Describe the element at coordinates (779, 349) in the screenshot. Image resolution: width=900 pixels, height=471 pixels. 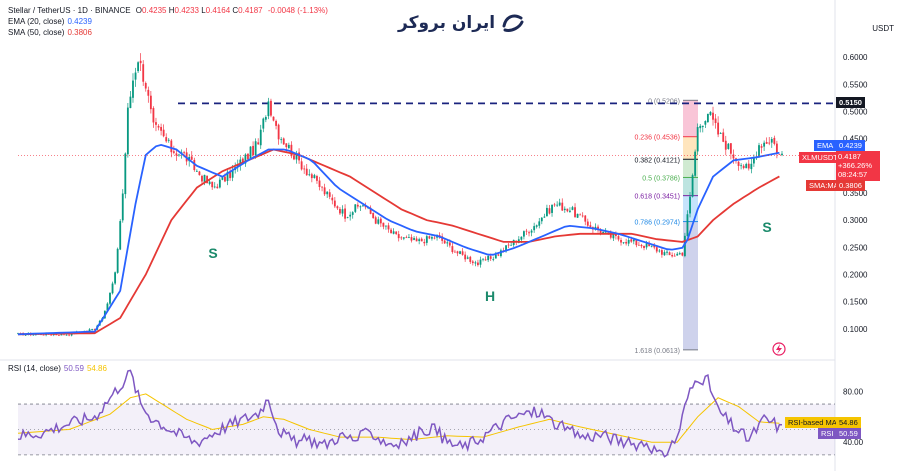
I see `lightning-icon-bolt` at that location.